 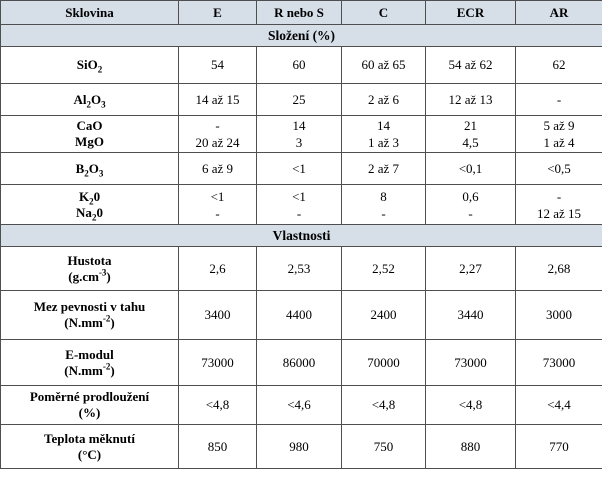 What do you see at coordinates (558, 65) in the screenshot?
I see `value-cell: 62` at bounding box center [558, 65].